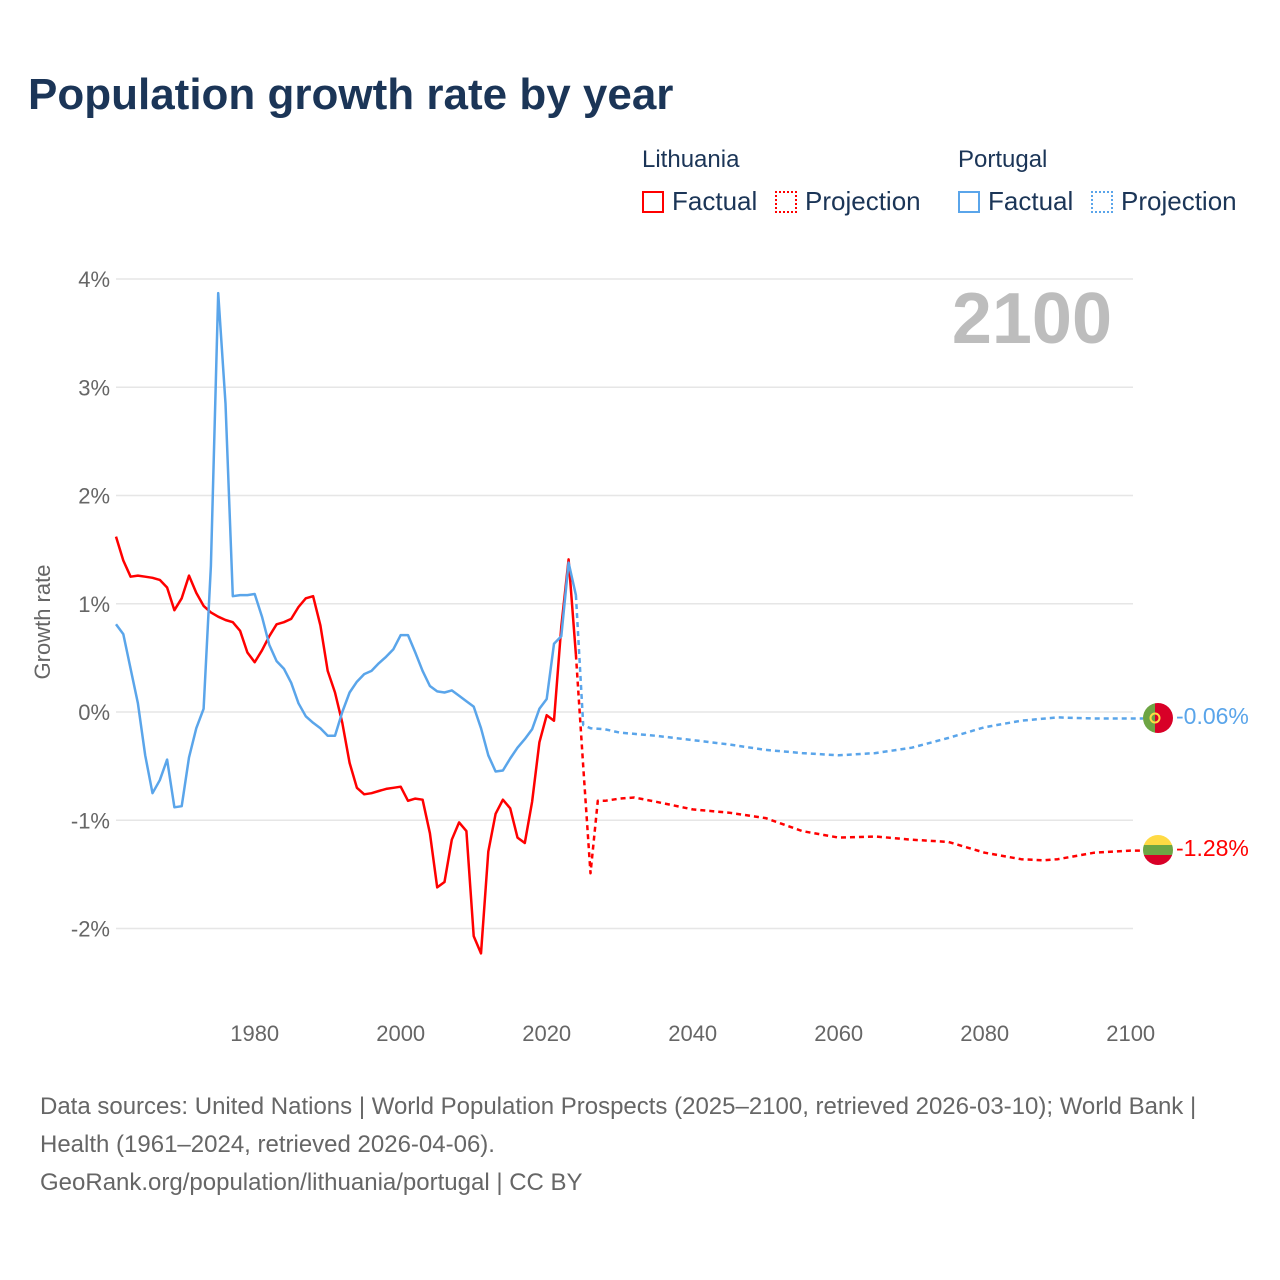 This screenshot has width=1280, height=1280. What do you see at coordinates (691, 159) in the screenshot?
I see `legend-lithuania-title: Lithuania` at bounding box center [691, 159].